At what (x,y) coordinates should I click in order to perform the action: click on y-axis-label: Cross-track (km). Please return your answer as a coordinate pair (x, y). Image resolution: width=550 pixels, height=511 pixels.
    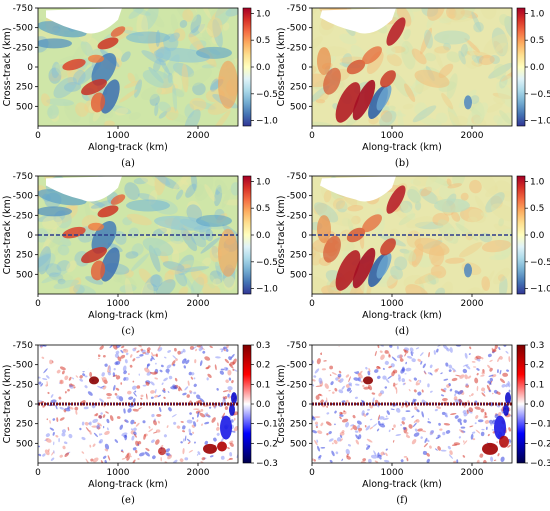
    Looking at the image, I should click on (281, 404).